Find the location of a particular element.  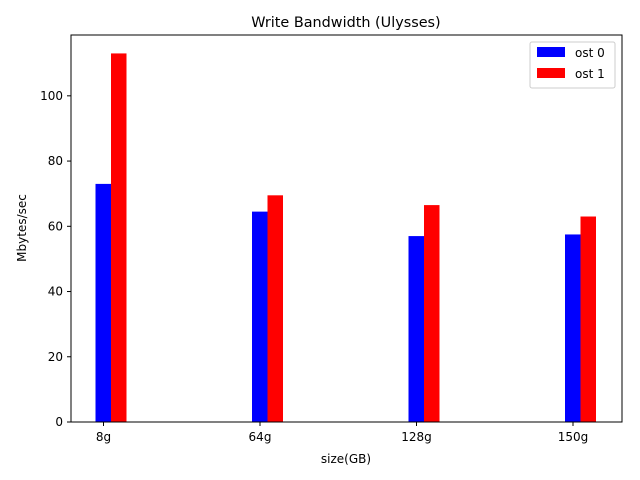

y-tick-label: 100 is located at coordinates (51, 96).